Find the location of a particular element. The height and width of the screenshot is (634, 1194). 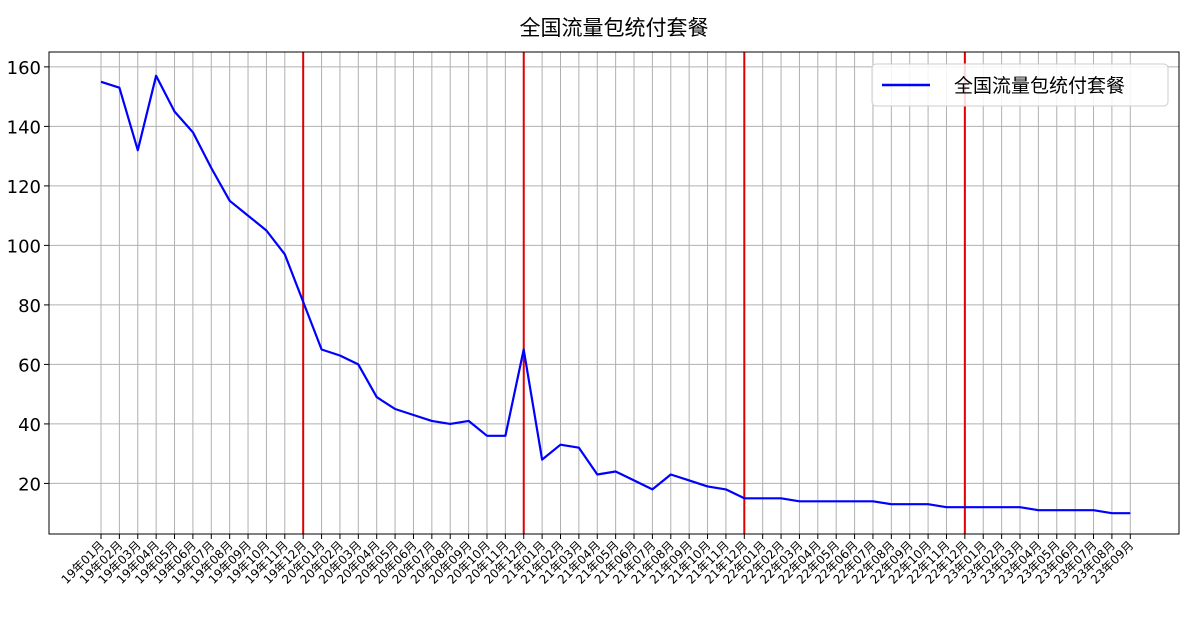

y-tick-label: 40 is located at coordinates (29, 425).